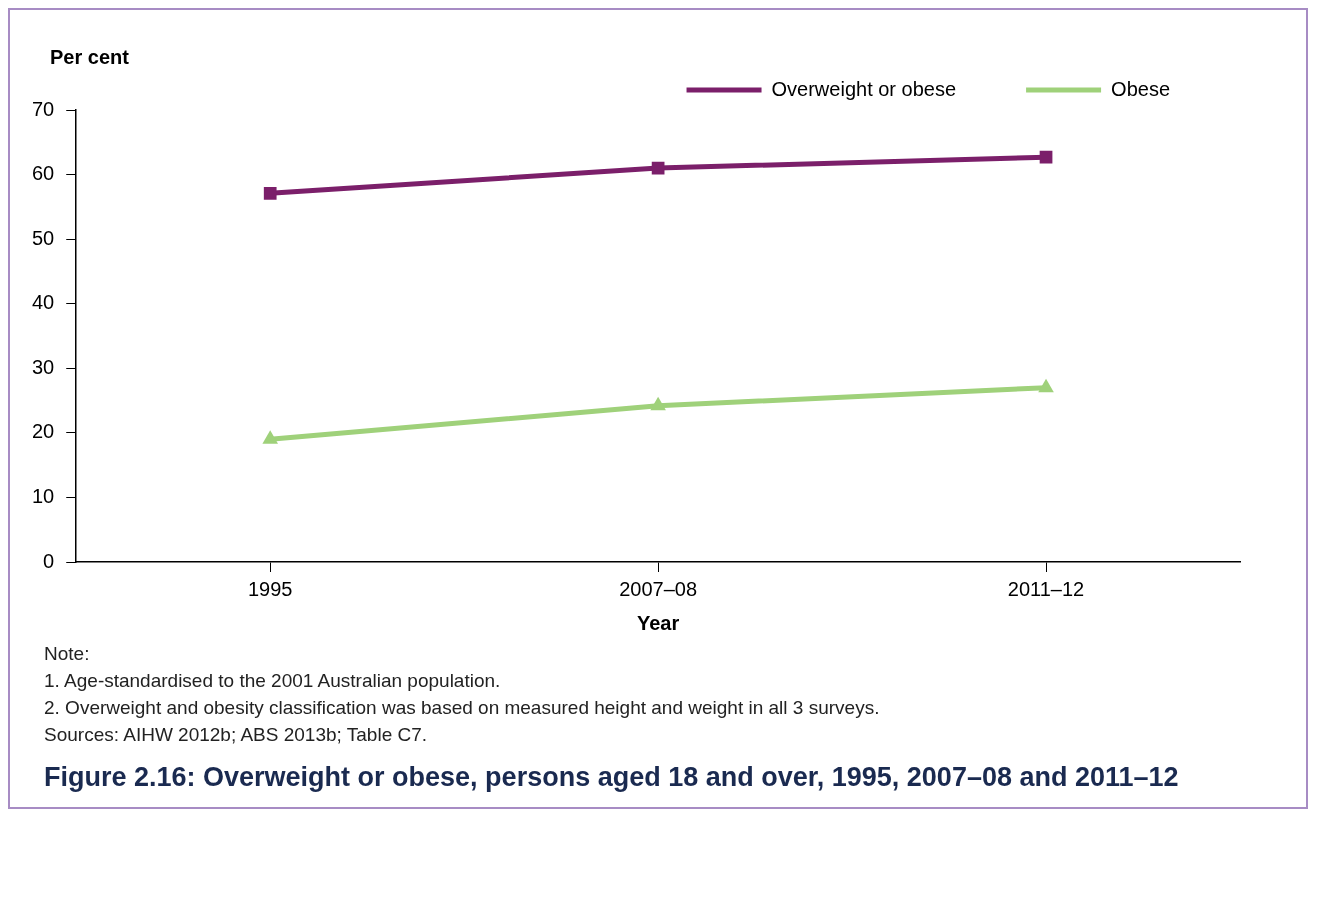 The image size is (1325, 918). What do you see at coordinates (49, 560) in the screenshot?
I see `y-tick-label: 0` at bounding box center [49, 560].